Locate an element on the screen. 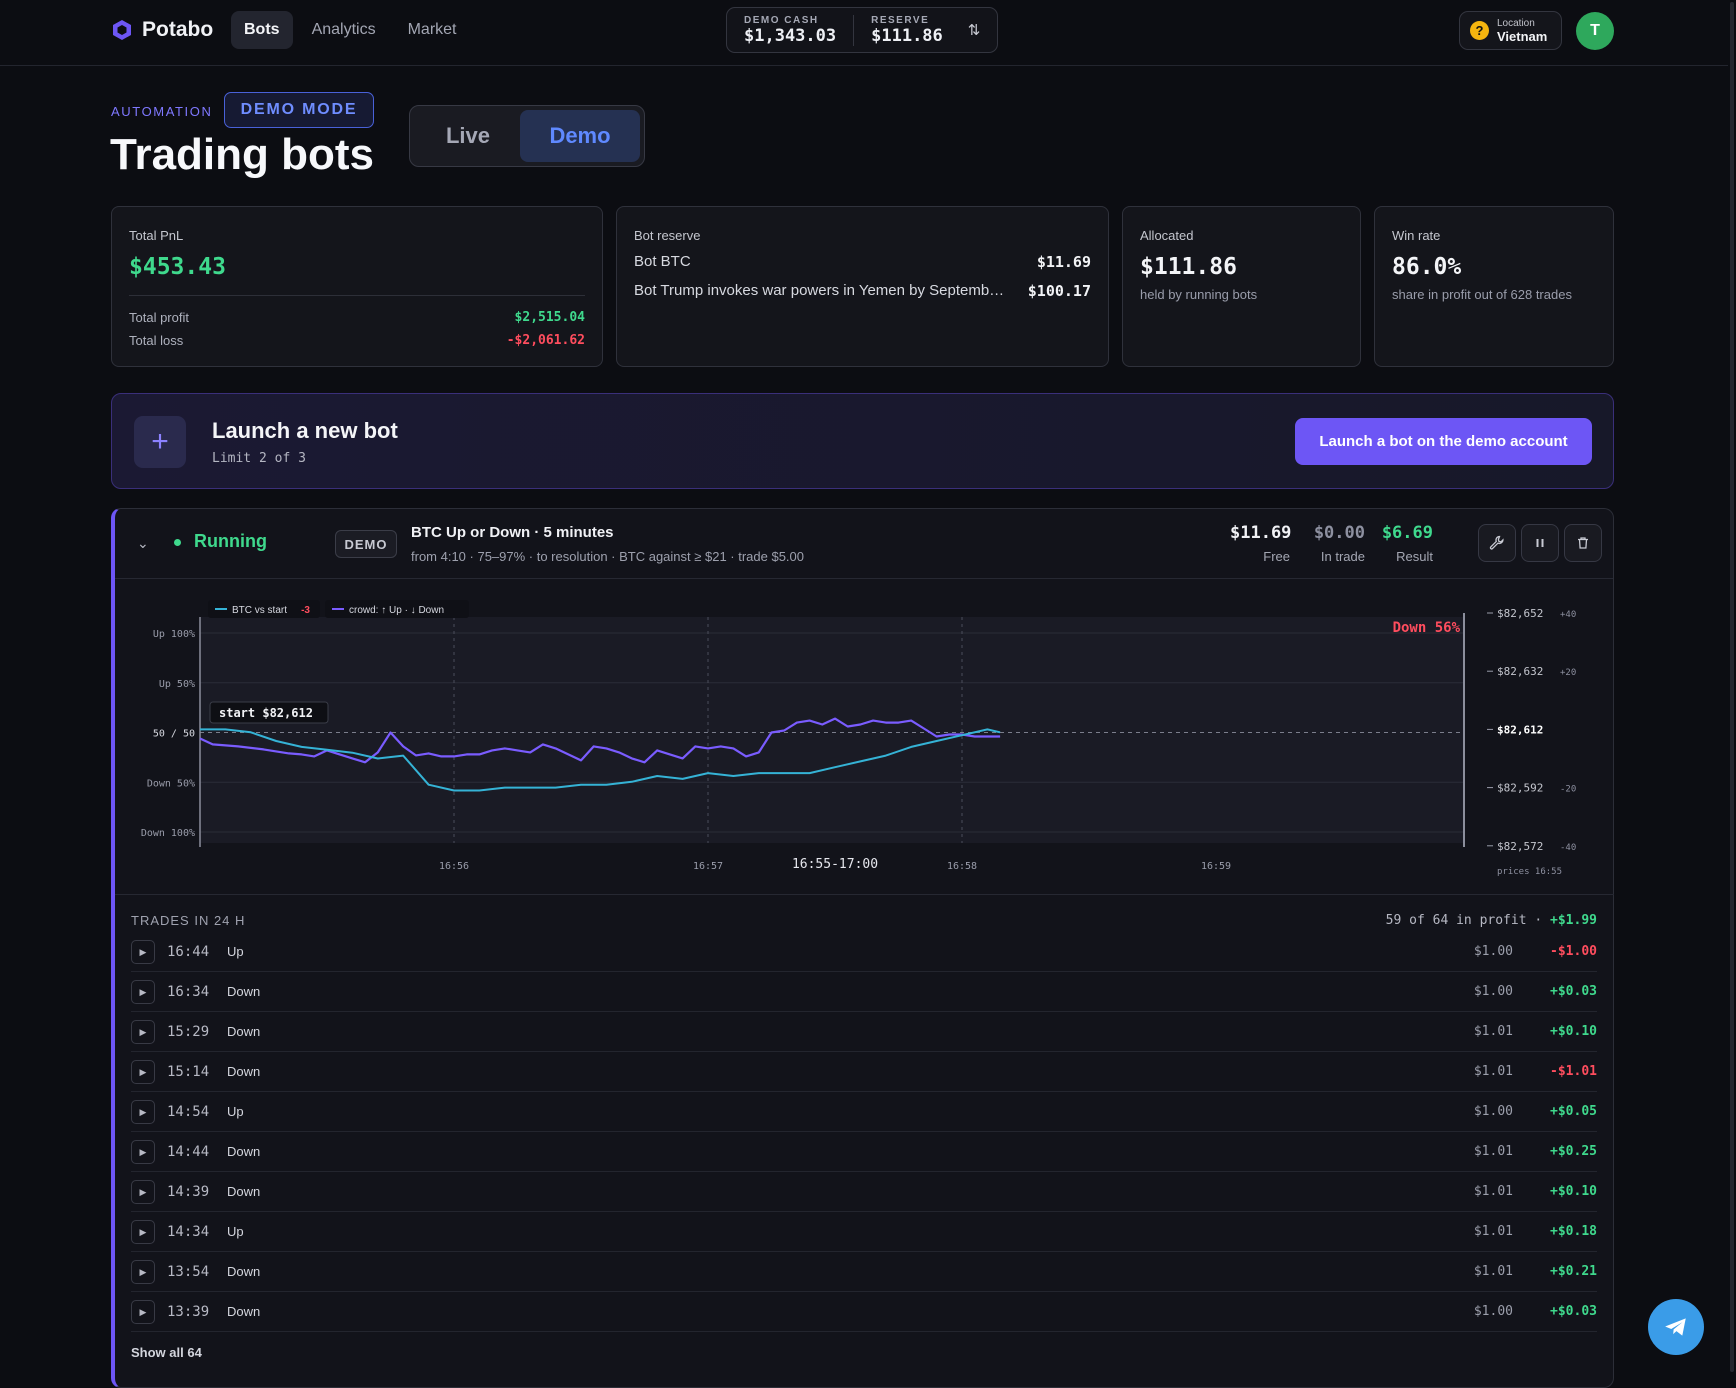 This screenshot has height=1388, width=1736. legend-label-crowd: crowd: ↑ Up · ↓ Down is located at coordinates (396, 610).